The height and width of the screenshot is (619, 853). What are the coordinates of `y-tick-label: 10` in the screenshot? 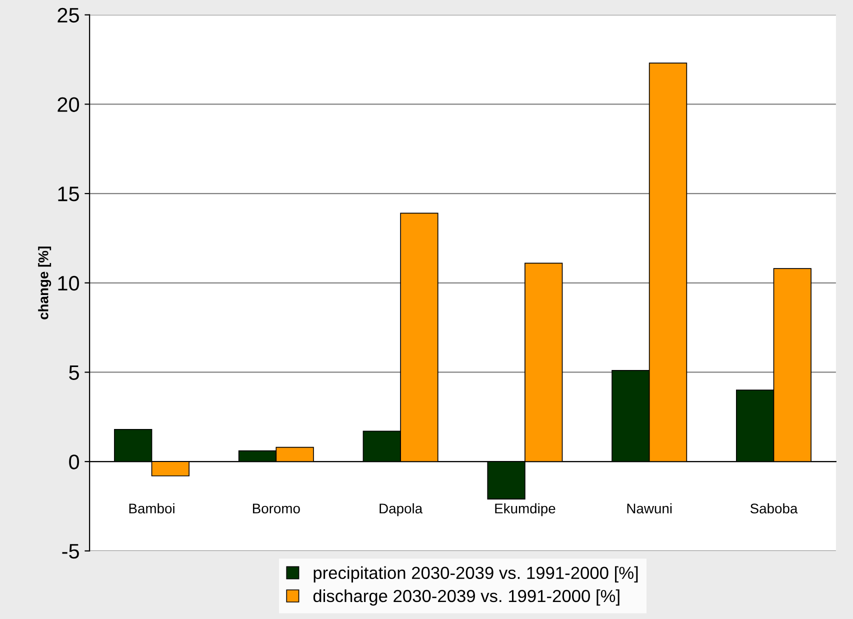 It's located at (69, 283).